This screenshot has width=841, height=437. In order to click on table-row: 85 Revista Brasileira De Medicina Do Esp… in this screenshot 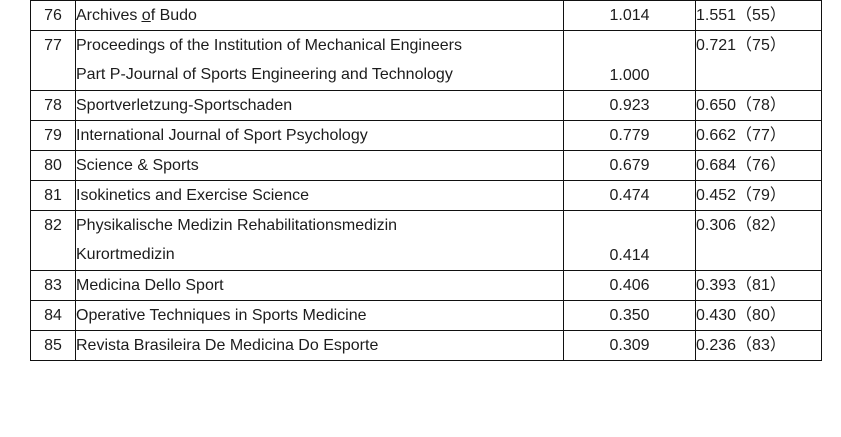, I will do `click(426, 345)`.